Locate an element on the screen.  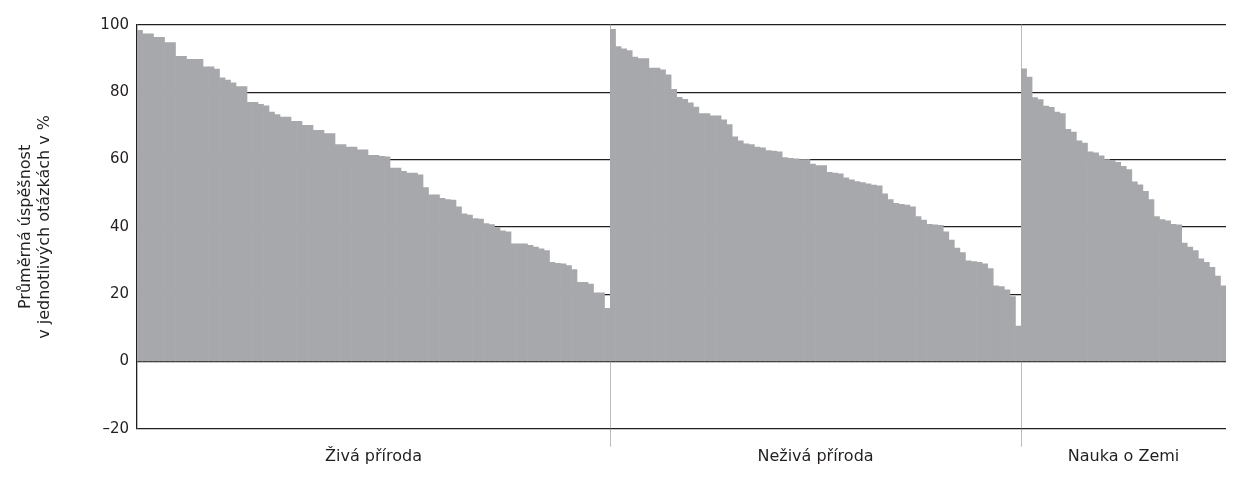
x-axis-title: Nauka o Zemi is located at coordinates (1123, 455).